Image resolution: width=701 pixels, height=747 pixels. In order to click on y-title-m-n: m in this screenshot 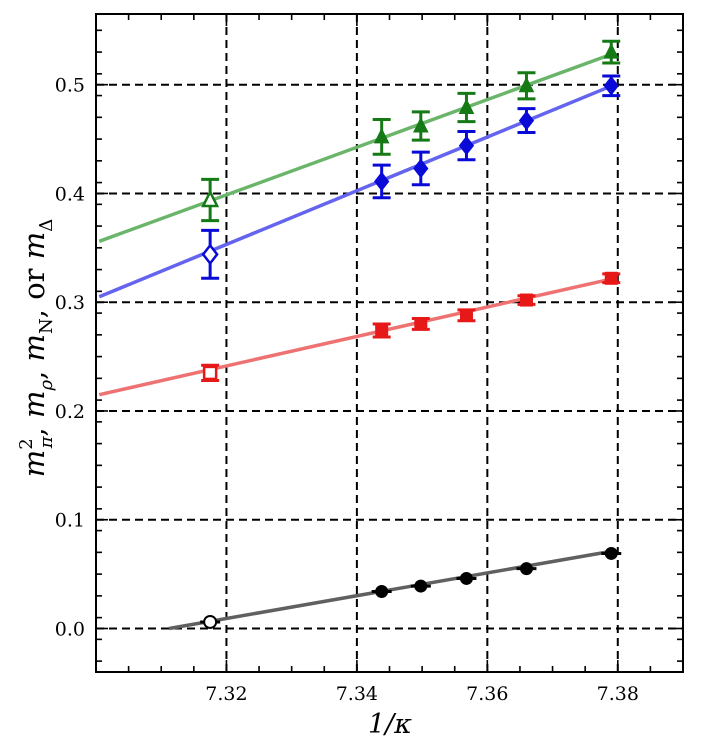, I will do `click(34, 348)`.